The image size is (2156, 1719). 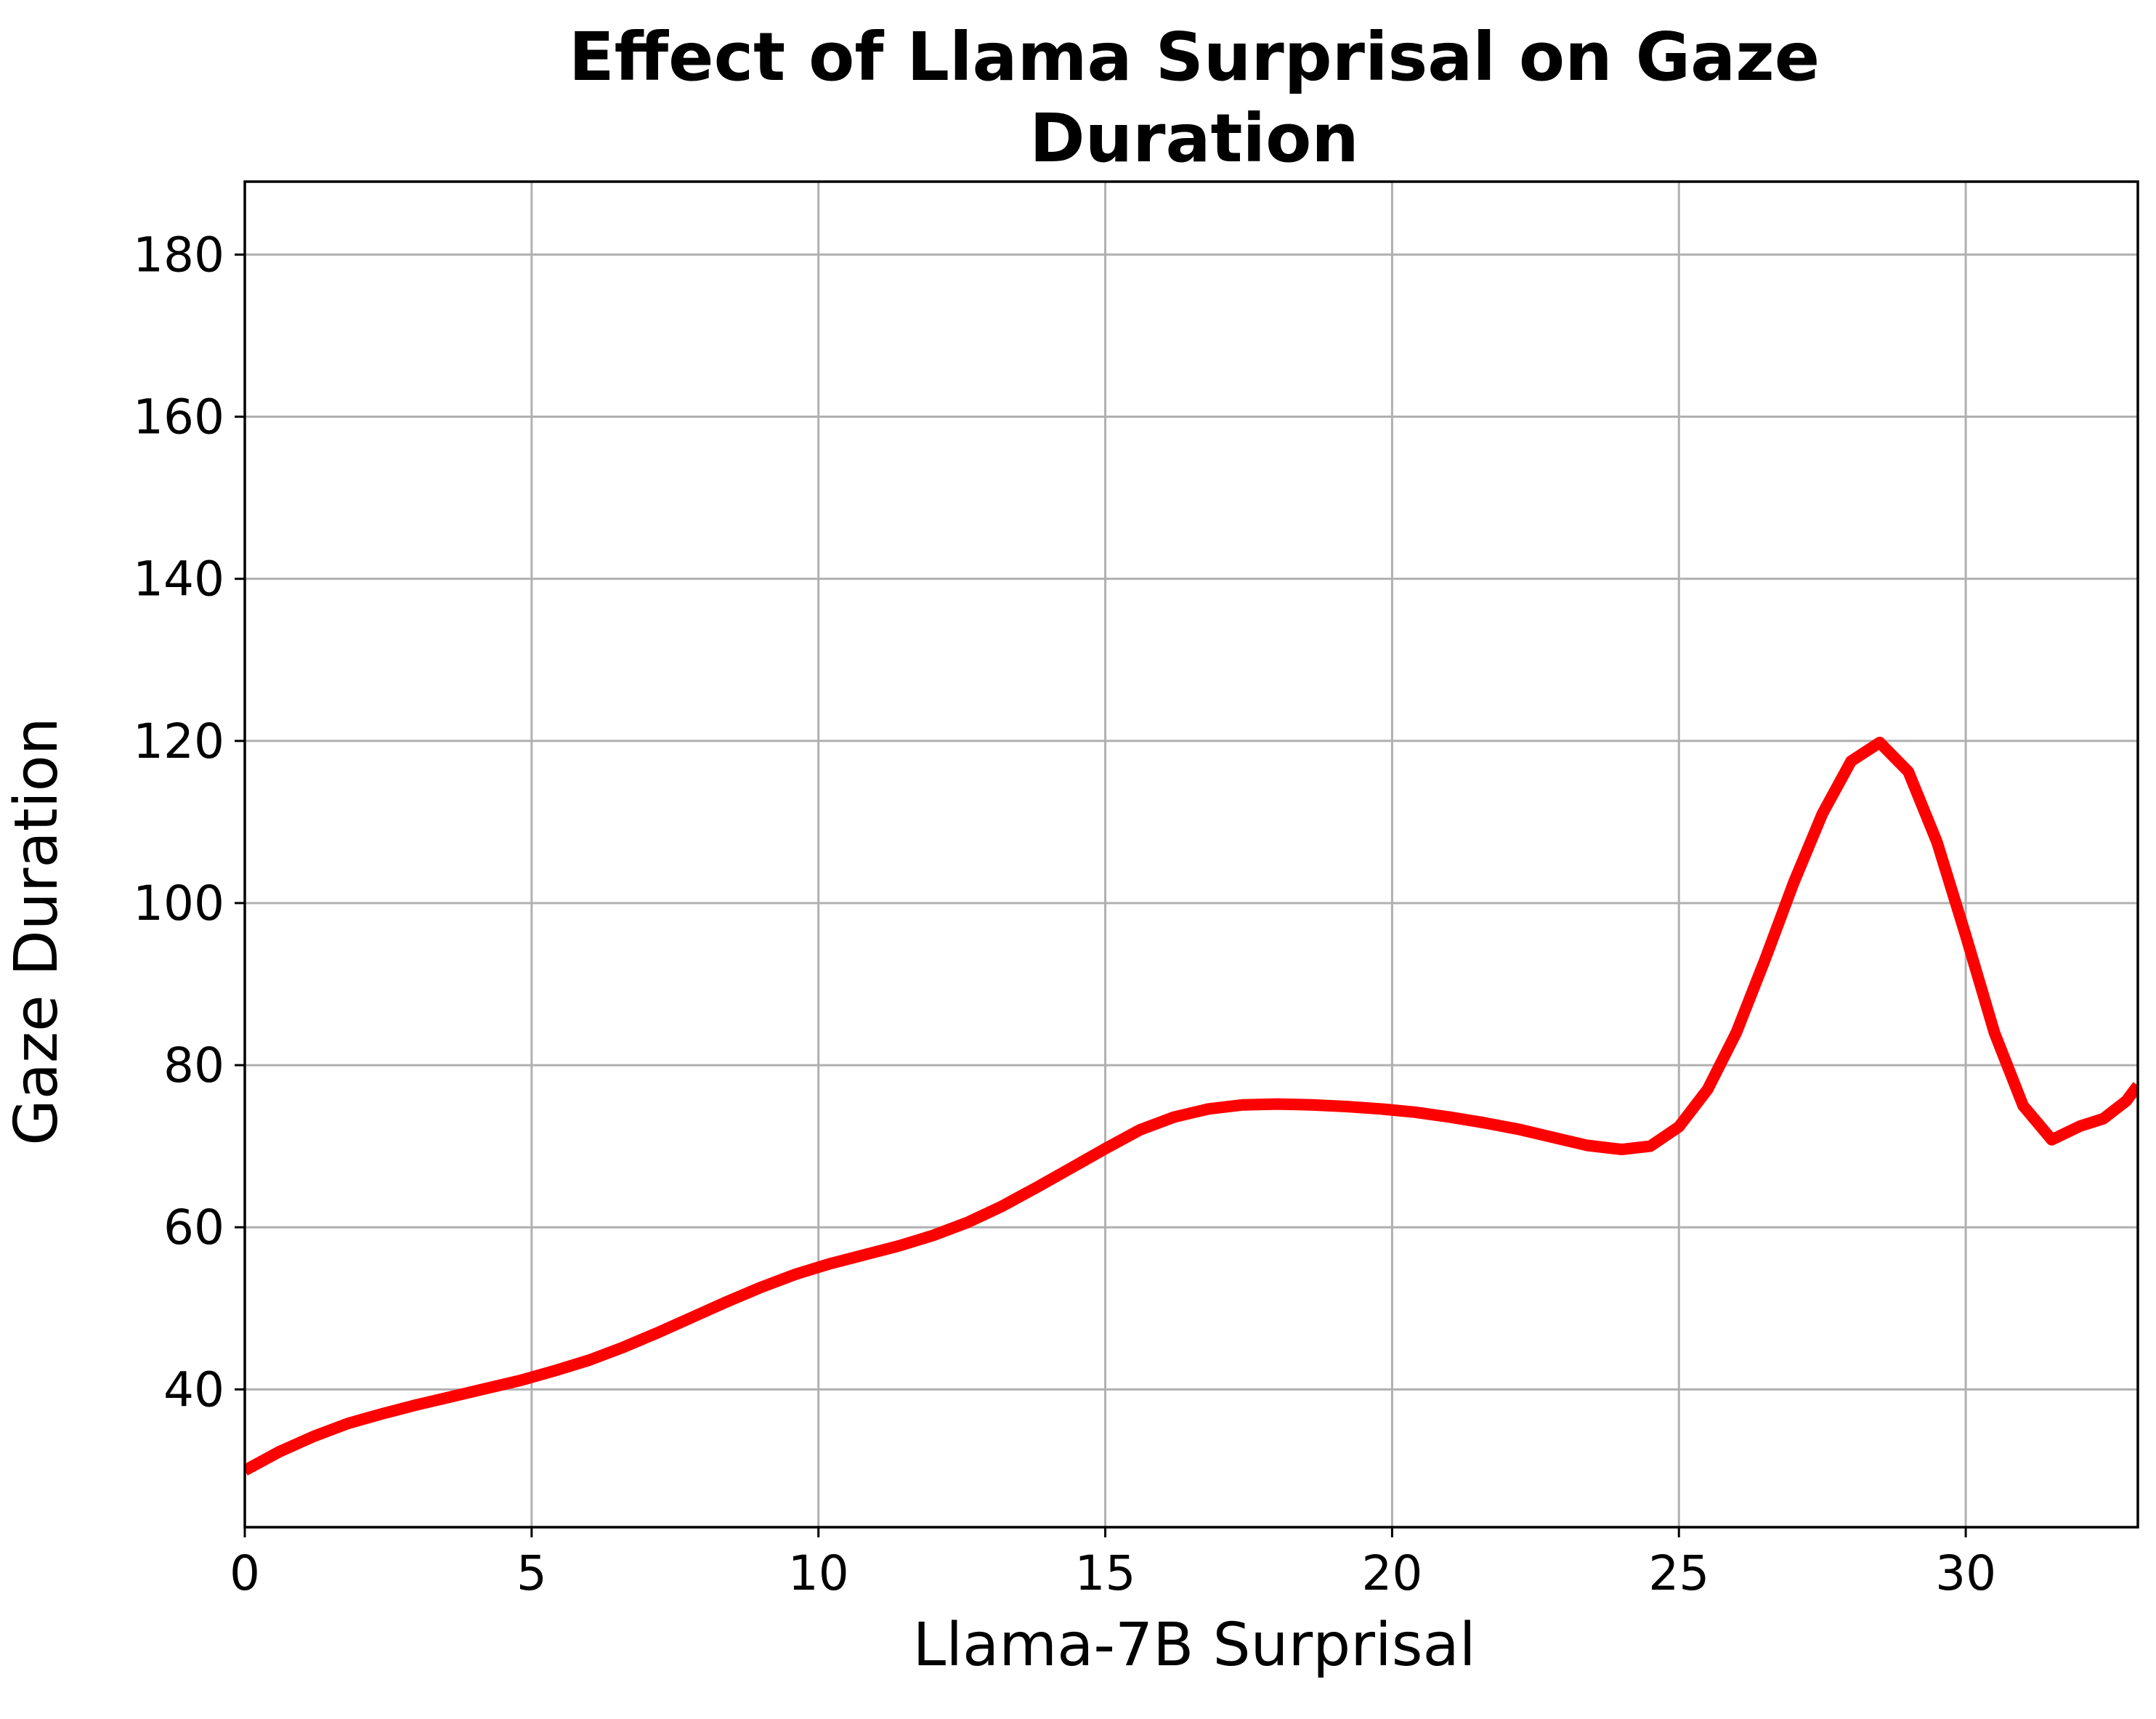 What do you see at coordinates (1678, 1573) in the screenshot?
I see `x-tick-label: 25` at bounding box center [1678, 1573].